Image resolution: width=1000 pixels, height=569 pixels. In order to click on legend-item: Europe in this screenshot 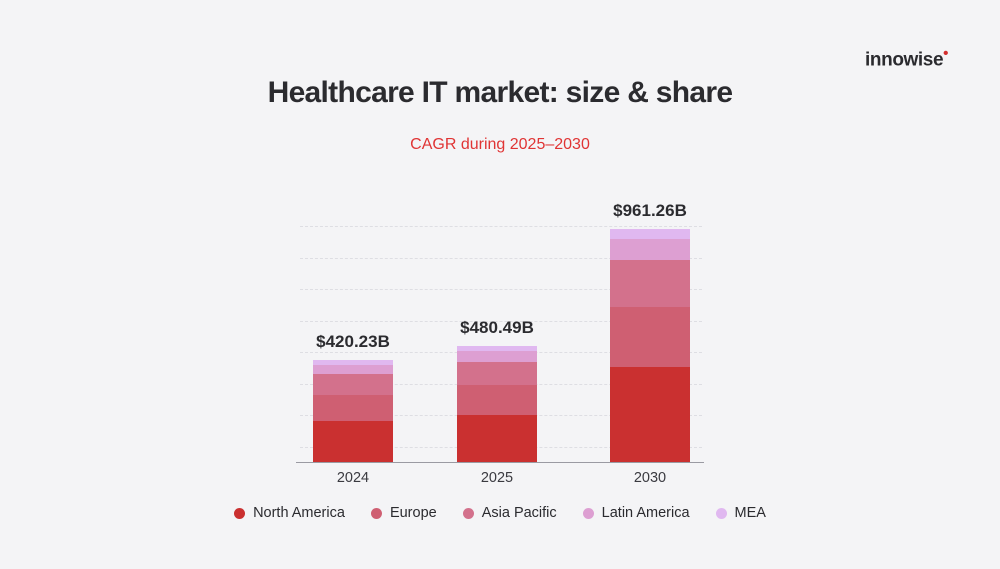, I will do `click(403, 513)`.